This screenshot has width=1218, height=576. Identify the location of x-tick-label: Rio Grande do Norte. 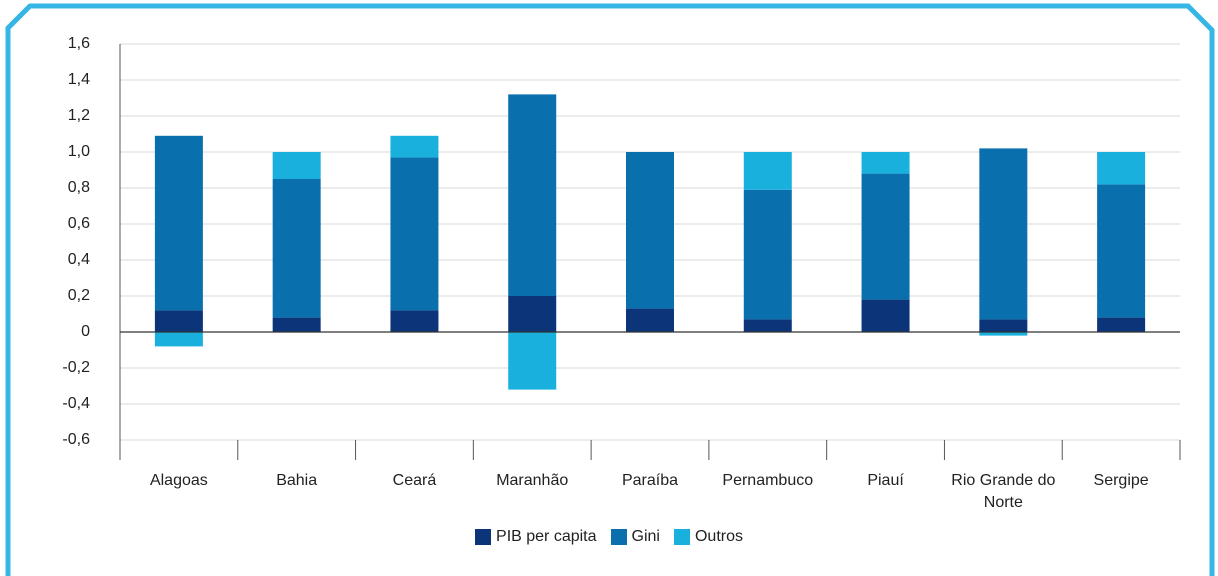
(1003, 491).